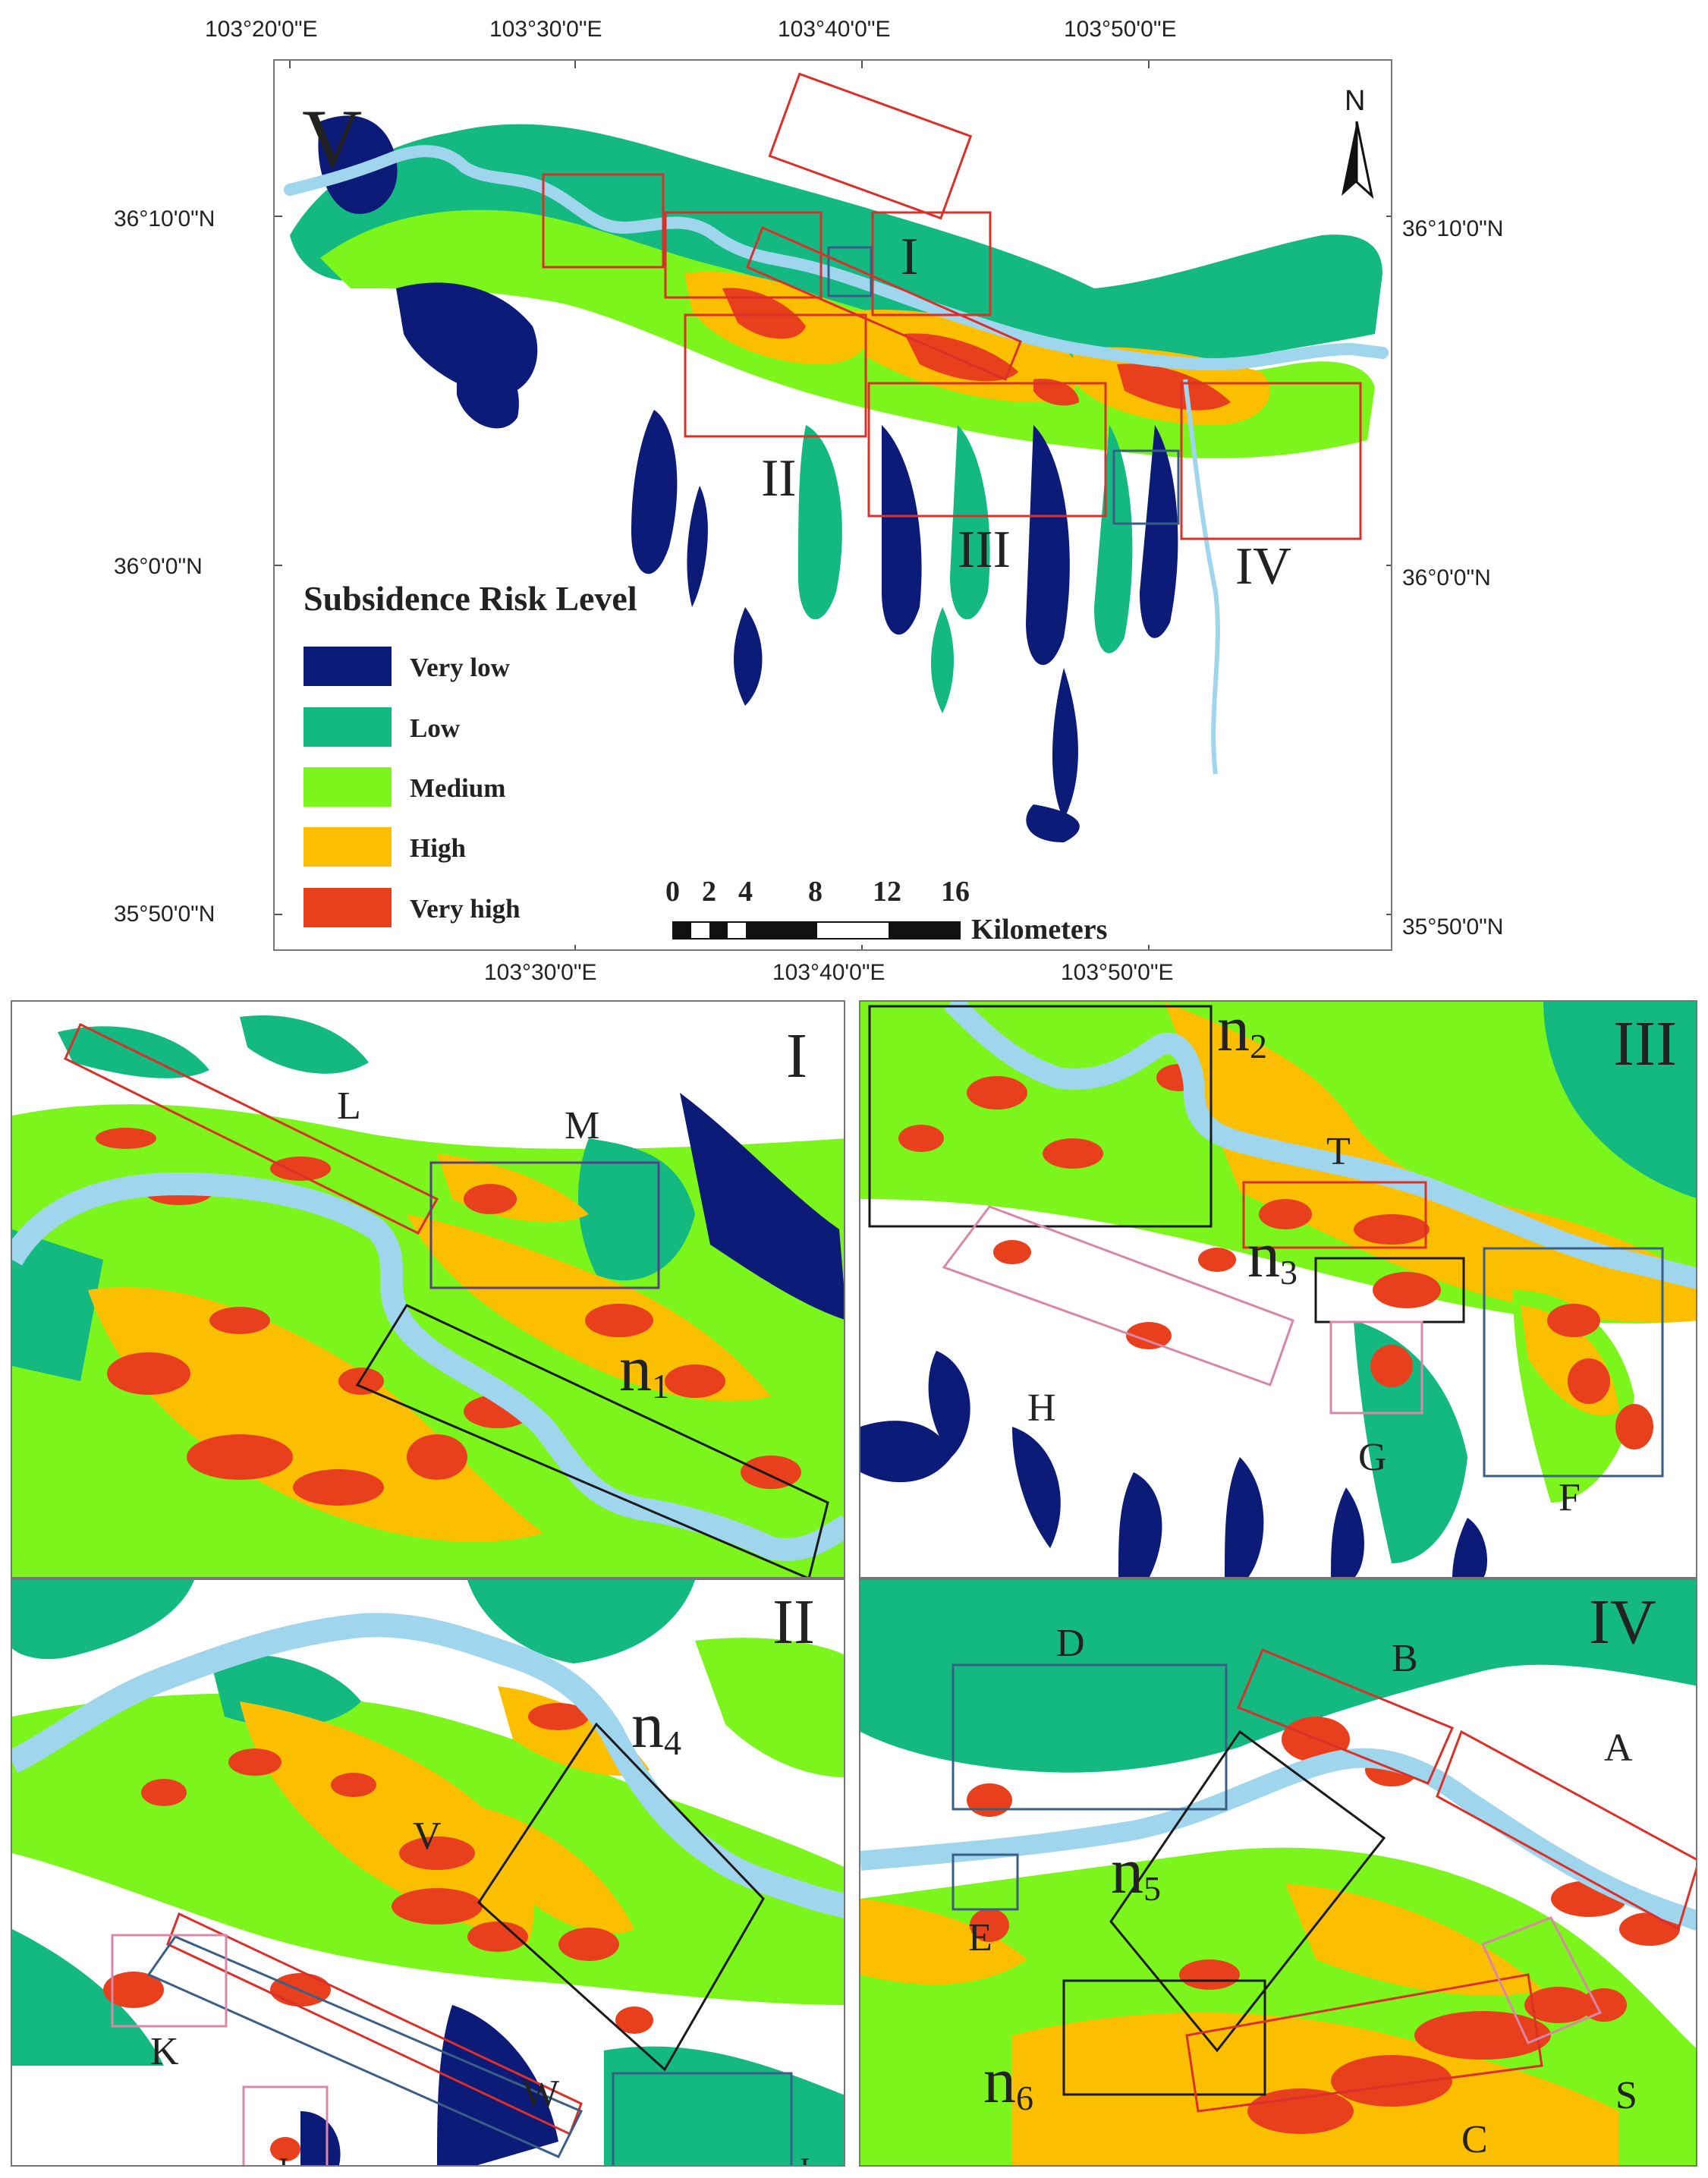  I want to click on scale-unit: Kilometers, so click(1039, 930).